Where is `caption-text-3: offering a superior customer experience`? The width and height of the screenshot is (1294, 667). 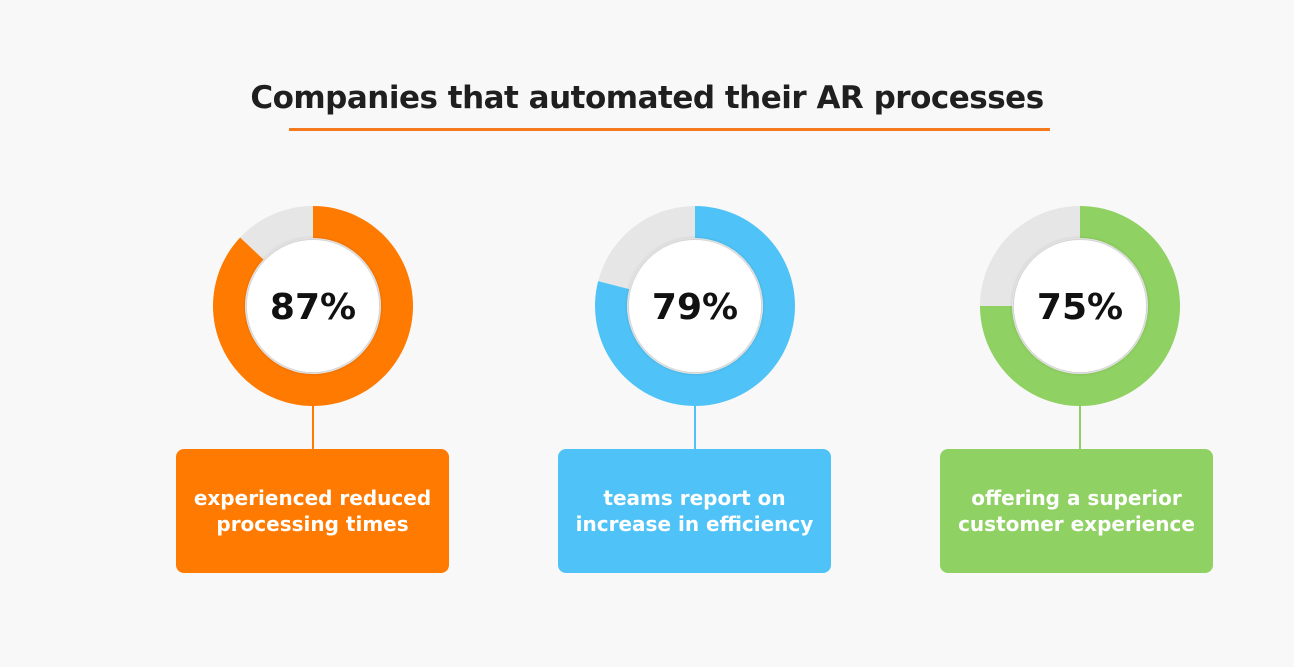 caption-text-3: offering a superior customer experience is located at coordinates (1076, 511).